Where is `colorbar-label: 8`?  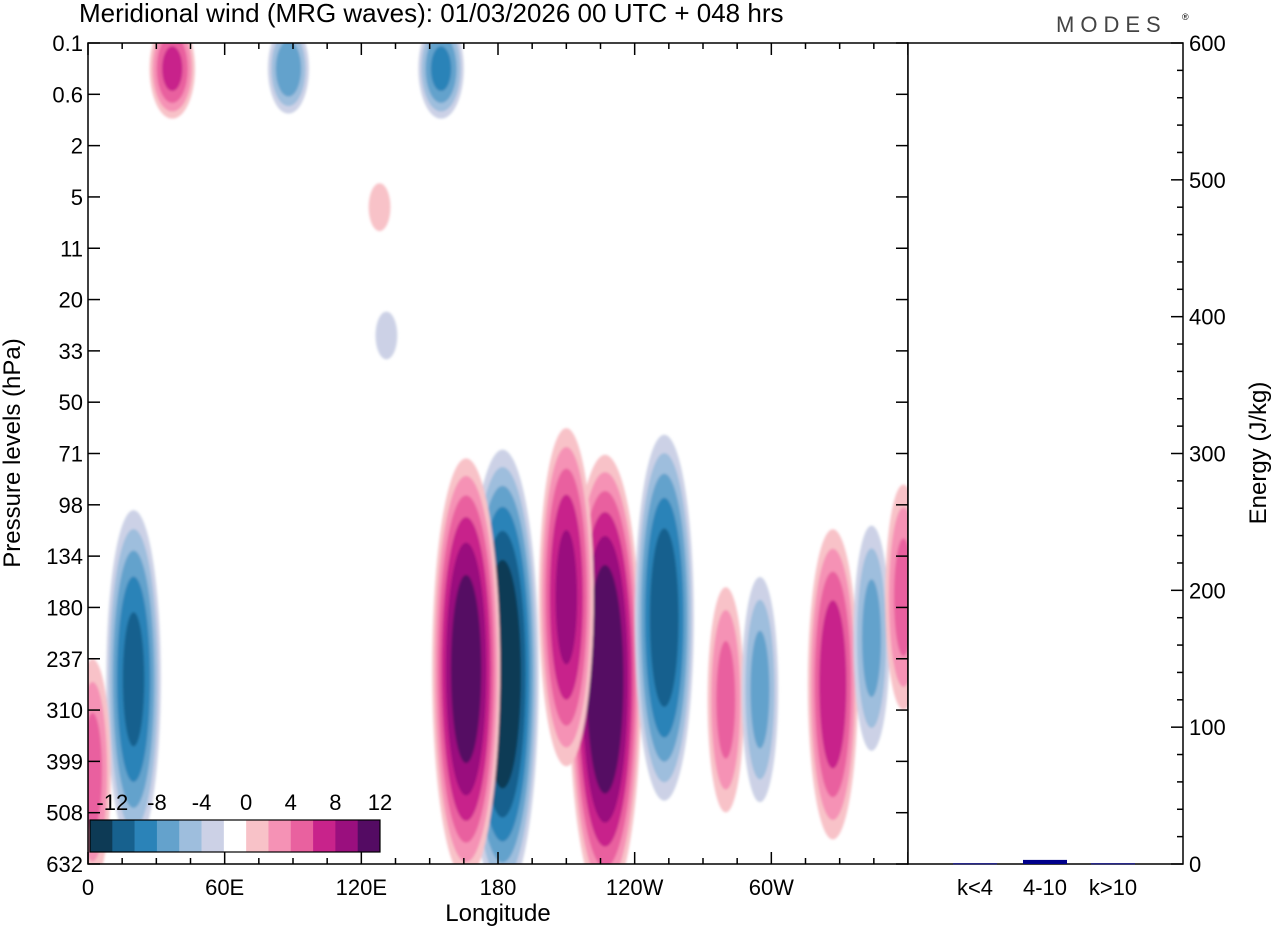
colorbar-label: 8 is located at coordinates (335, 802).